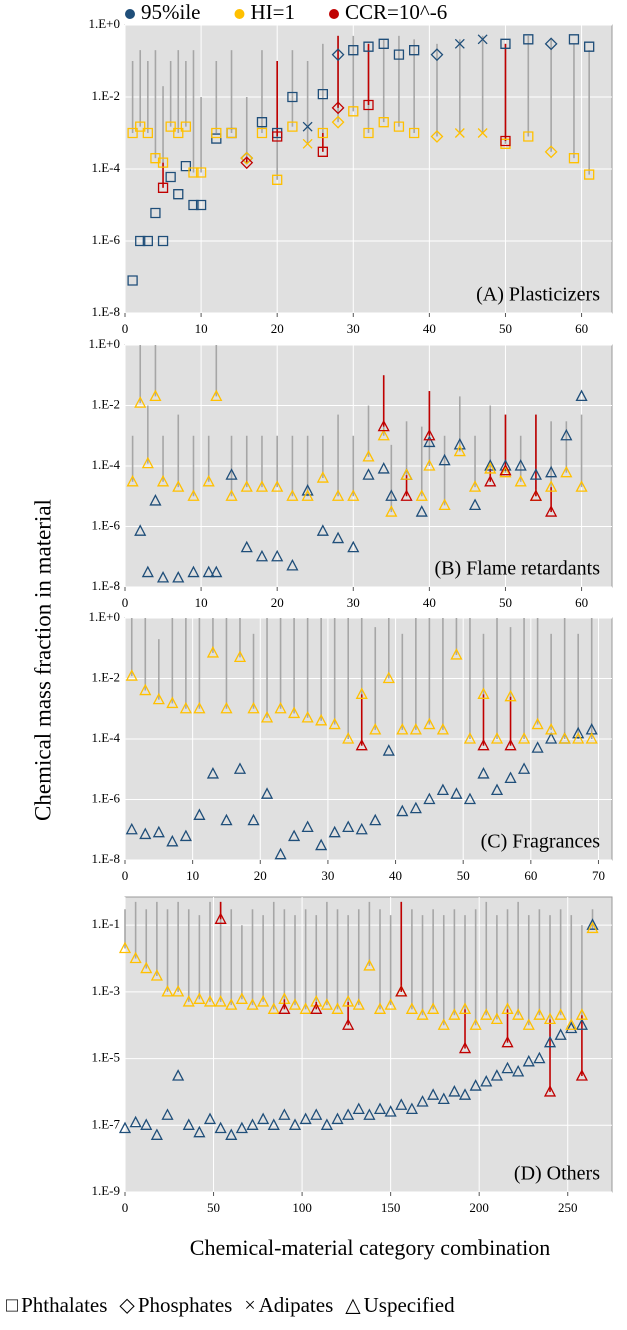 The height and width of the screenshot is (1330, 627). Describe the element at coordinates (277, 602) in the screenshot. I see `x-tick-label: 20` at that location.